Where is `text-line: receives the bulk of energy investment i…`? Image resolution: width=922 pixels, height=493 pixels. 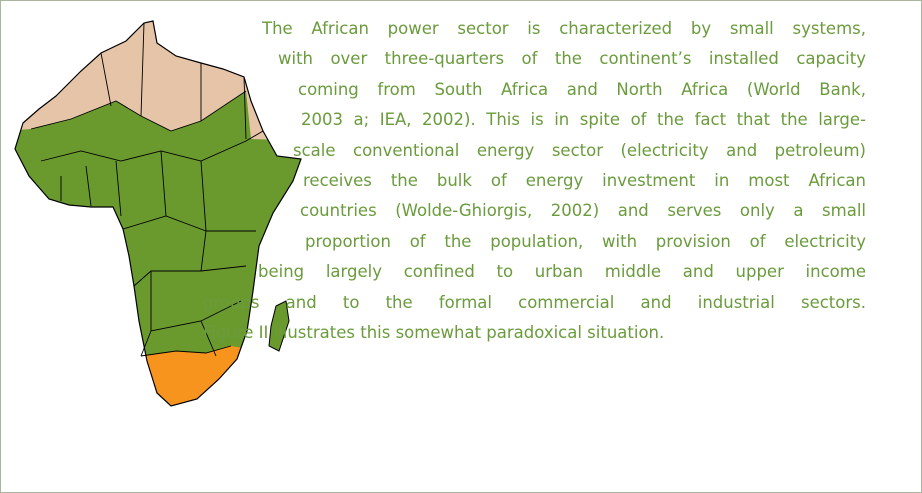
text-line: receives the bulk of energy investment i… is located at coordinates (584, 180).